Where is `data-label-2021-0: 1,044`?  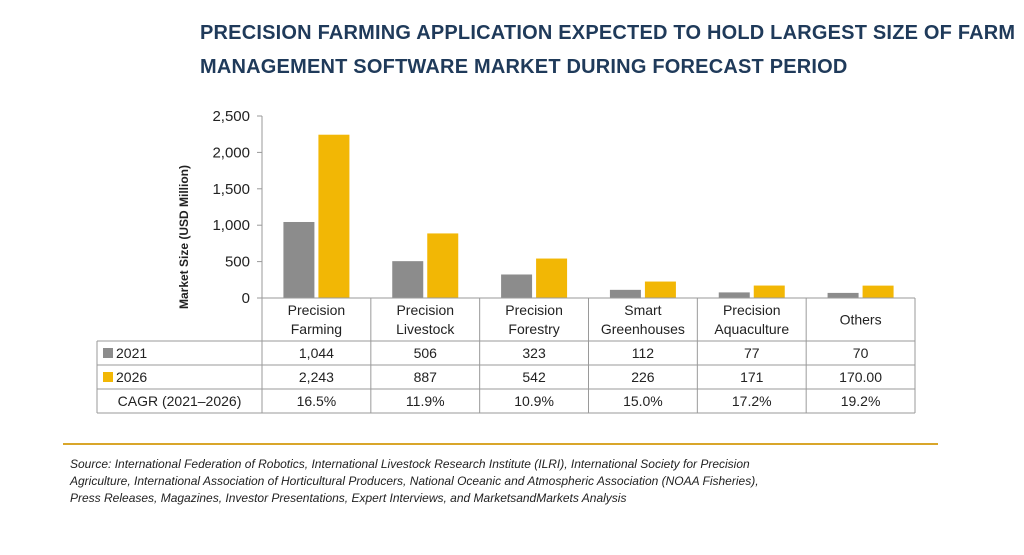
data-label-2021-0: 1,044 is located at coordinates (316, 353).